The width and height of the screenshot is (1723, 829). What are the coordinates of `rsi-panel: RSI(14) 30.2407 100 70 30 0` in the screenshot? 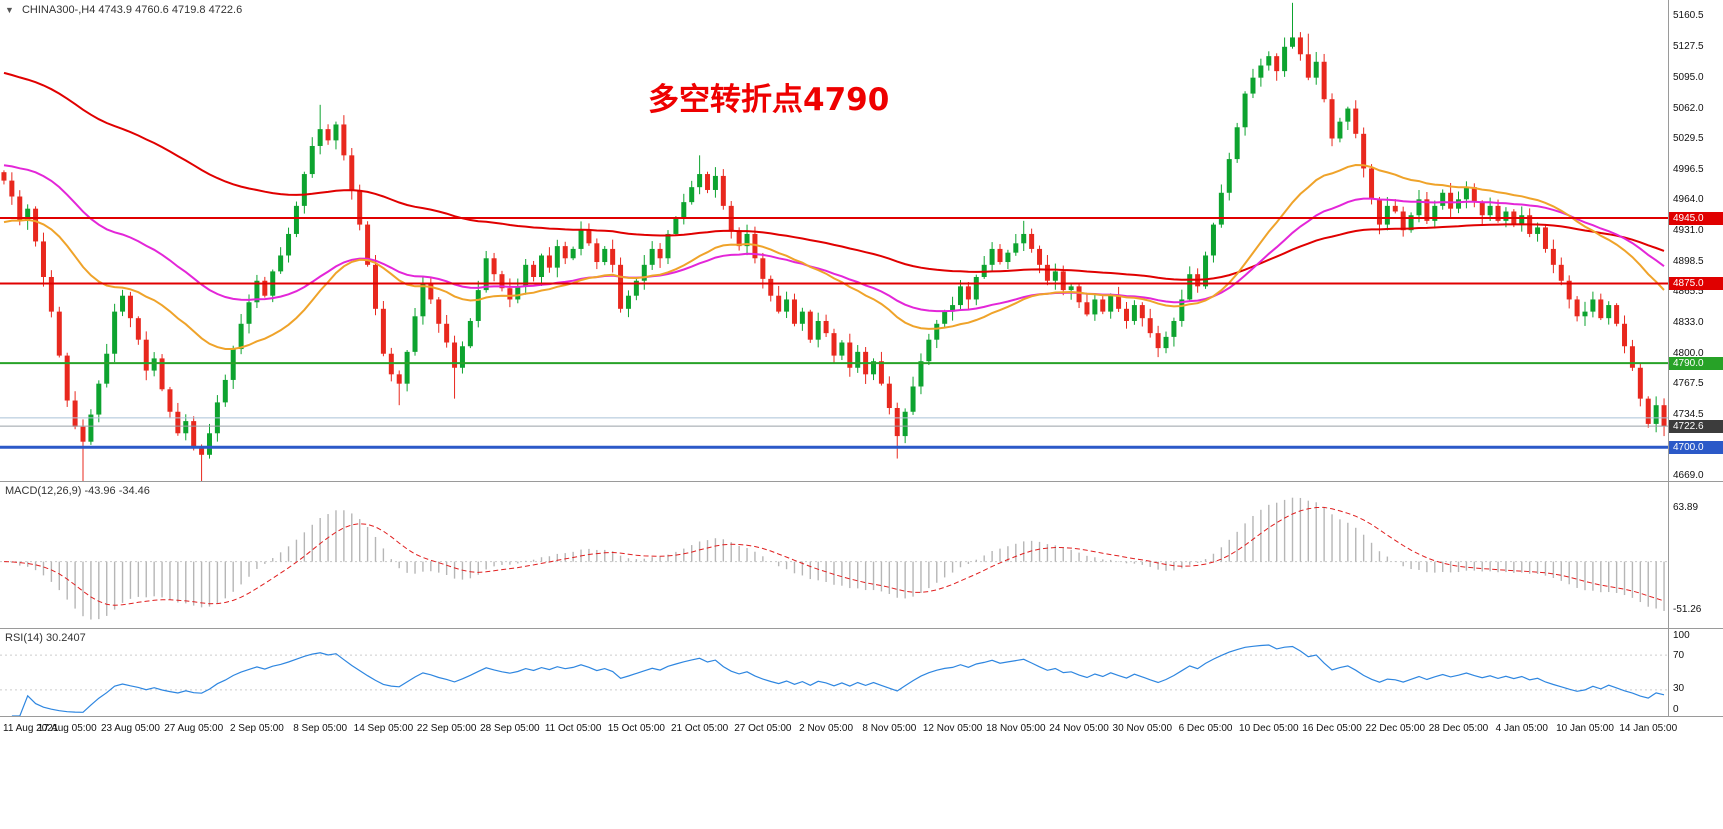 It's located at (861, 673).